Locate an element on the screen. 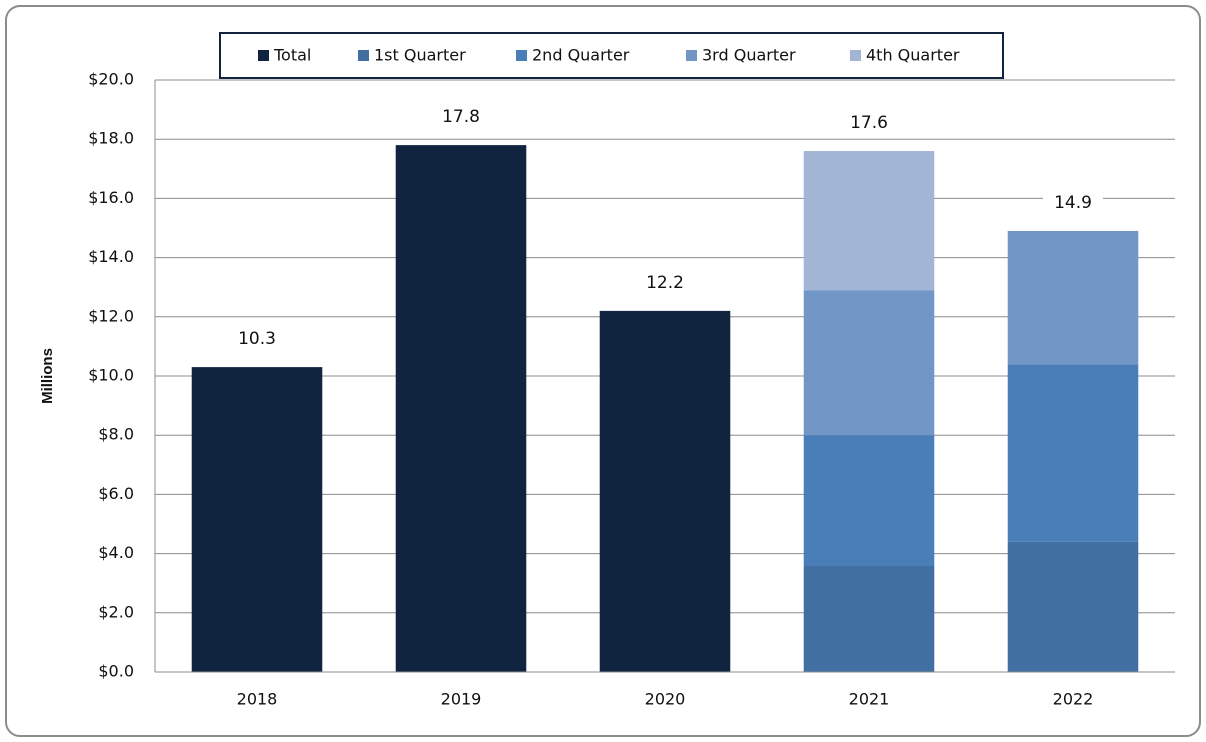  x-tick-label: 2022 is located at coordinates (1073, 699).